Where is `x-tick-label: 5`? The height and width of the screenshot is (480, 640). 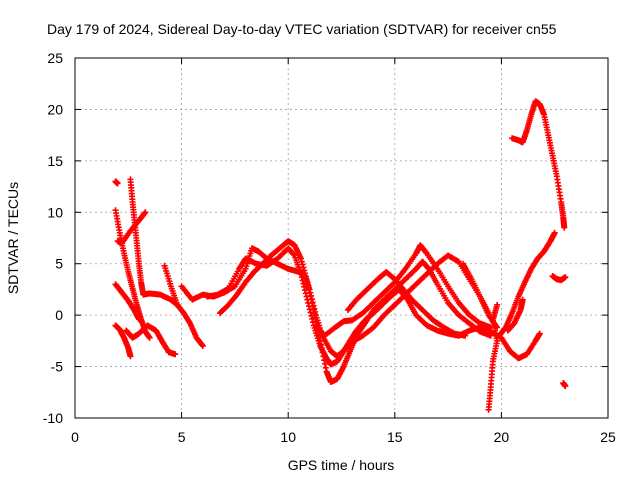
x-tick-label: 5 is located at coordinates (182, 437).